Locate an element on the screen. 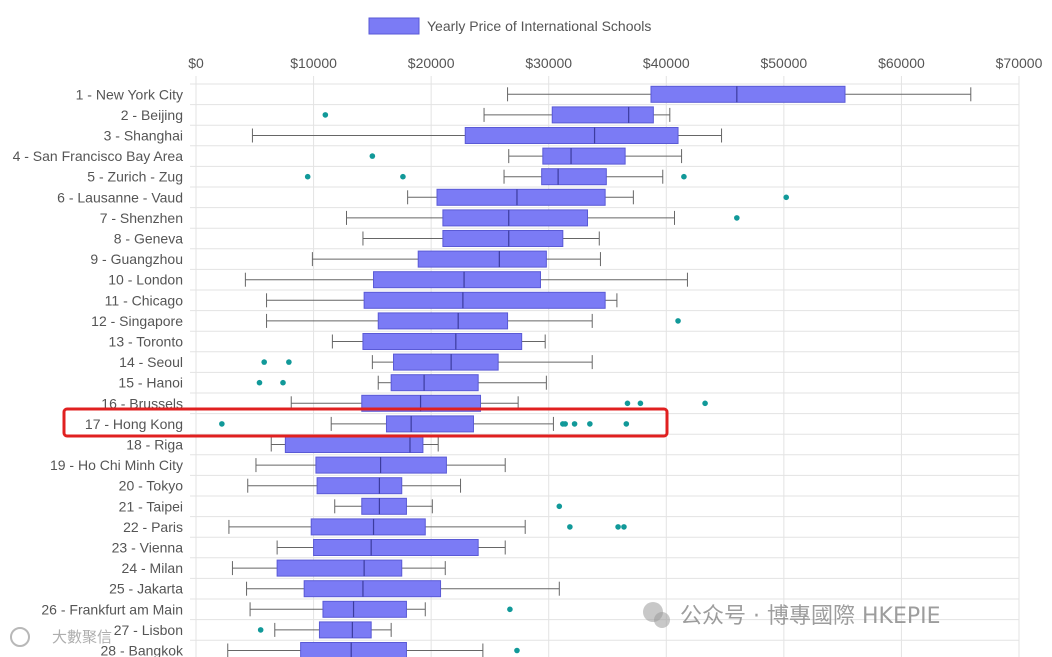 Image resolution: width=1052 pixels, height=657 pixels. category-label: 23 - Vienna is located at coordinates (148, 548).